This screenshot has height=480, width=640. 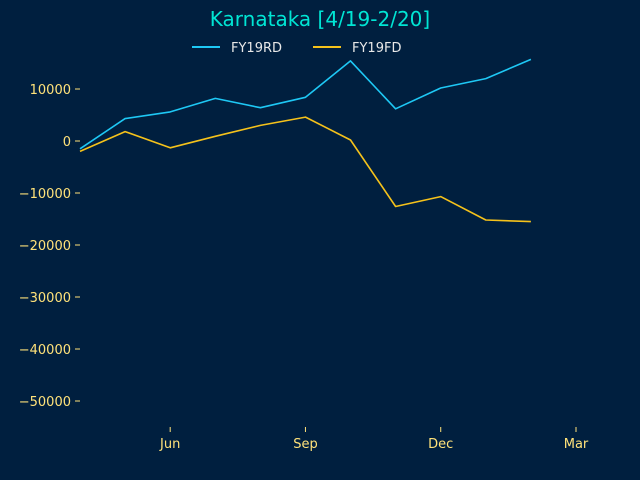 What do you see at coordinates (440, 444) in the screenshot?
I see `x-tick-label: Dec` at bounding box center [440, 444].